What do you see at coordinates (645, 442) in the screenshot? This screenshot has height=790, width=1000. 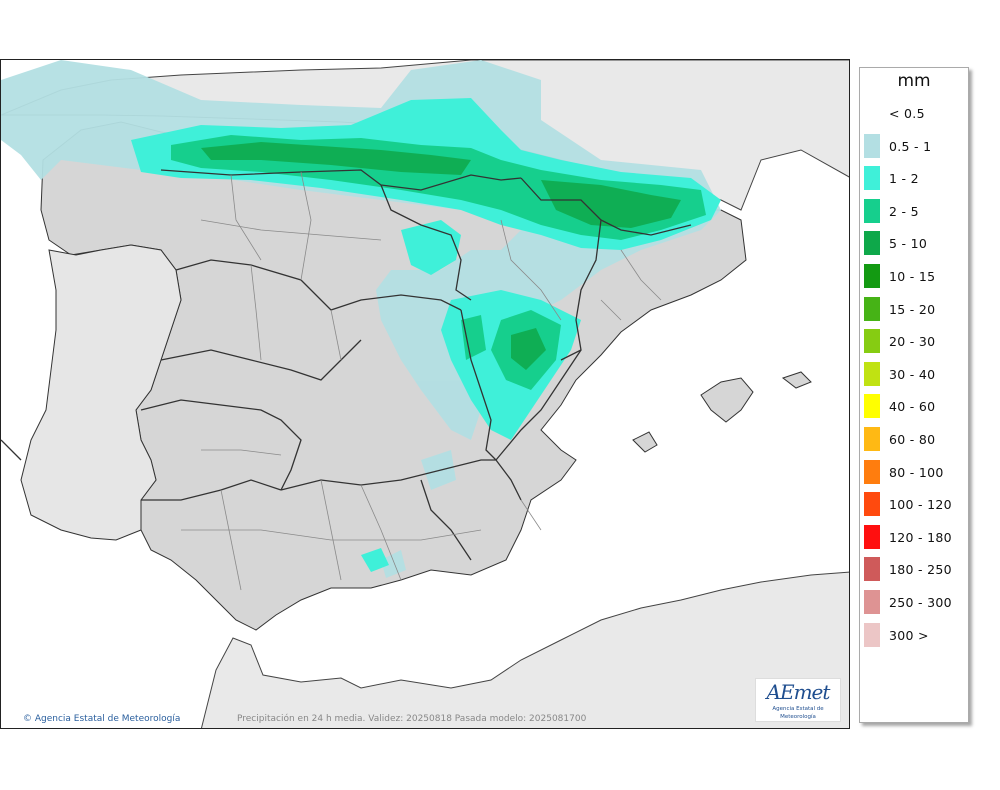 I see `ibiza` at bounding box center [645, 442].